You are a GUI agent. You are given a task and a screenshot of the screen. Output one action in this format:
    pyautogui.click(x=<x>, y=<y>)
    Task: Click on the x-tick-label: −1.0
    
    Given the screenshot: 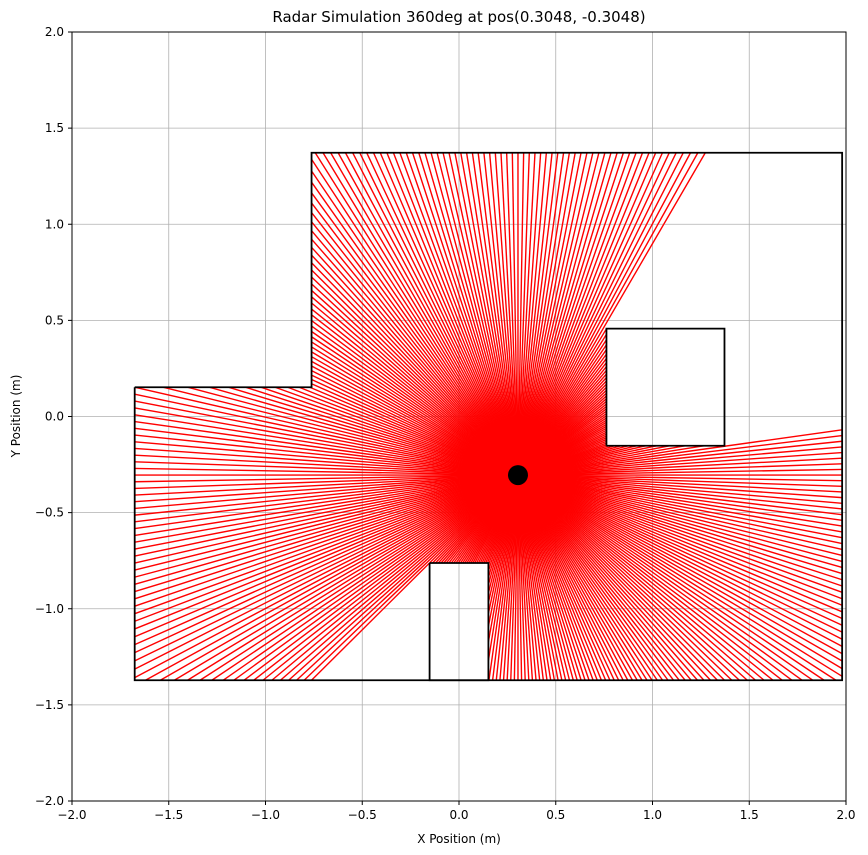 What is the action you would take?
    pyautogui.click(x=265, y=815)
    